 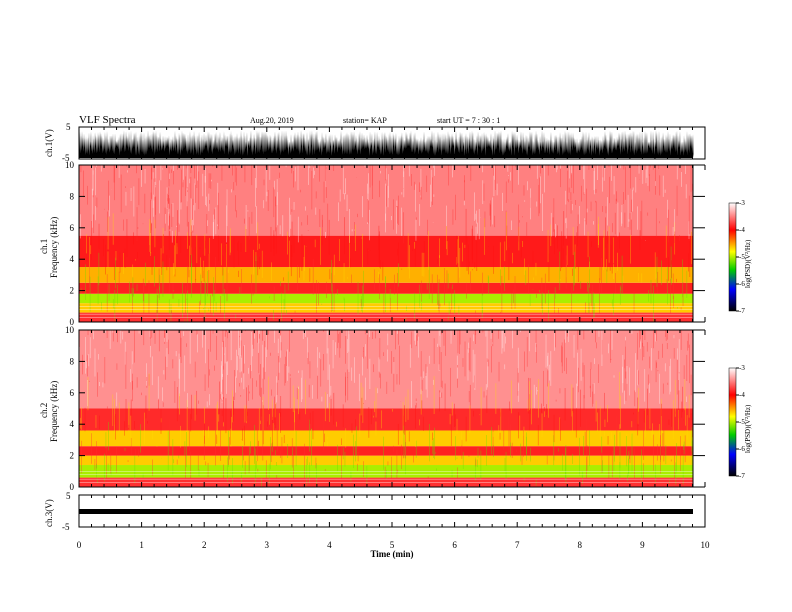 What do you see at coordinates (454, 545) in the screenshot?
I see `time-tick-label: 6` at bounding box center [454, 545].